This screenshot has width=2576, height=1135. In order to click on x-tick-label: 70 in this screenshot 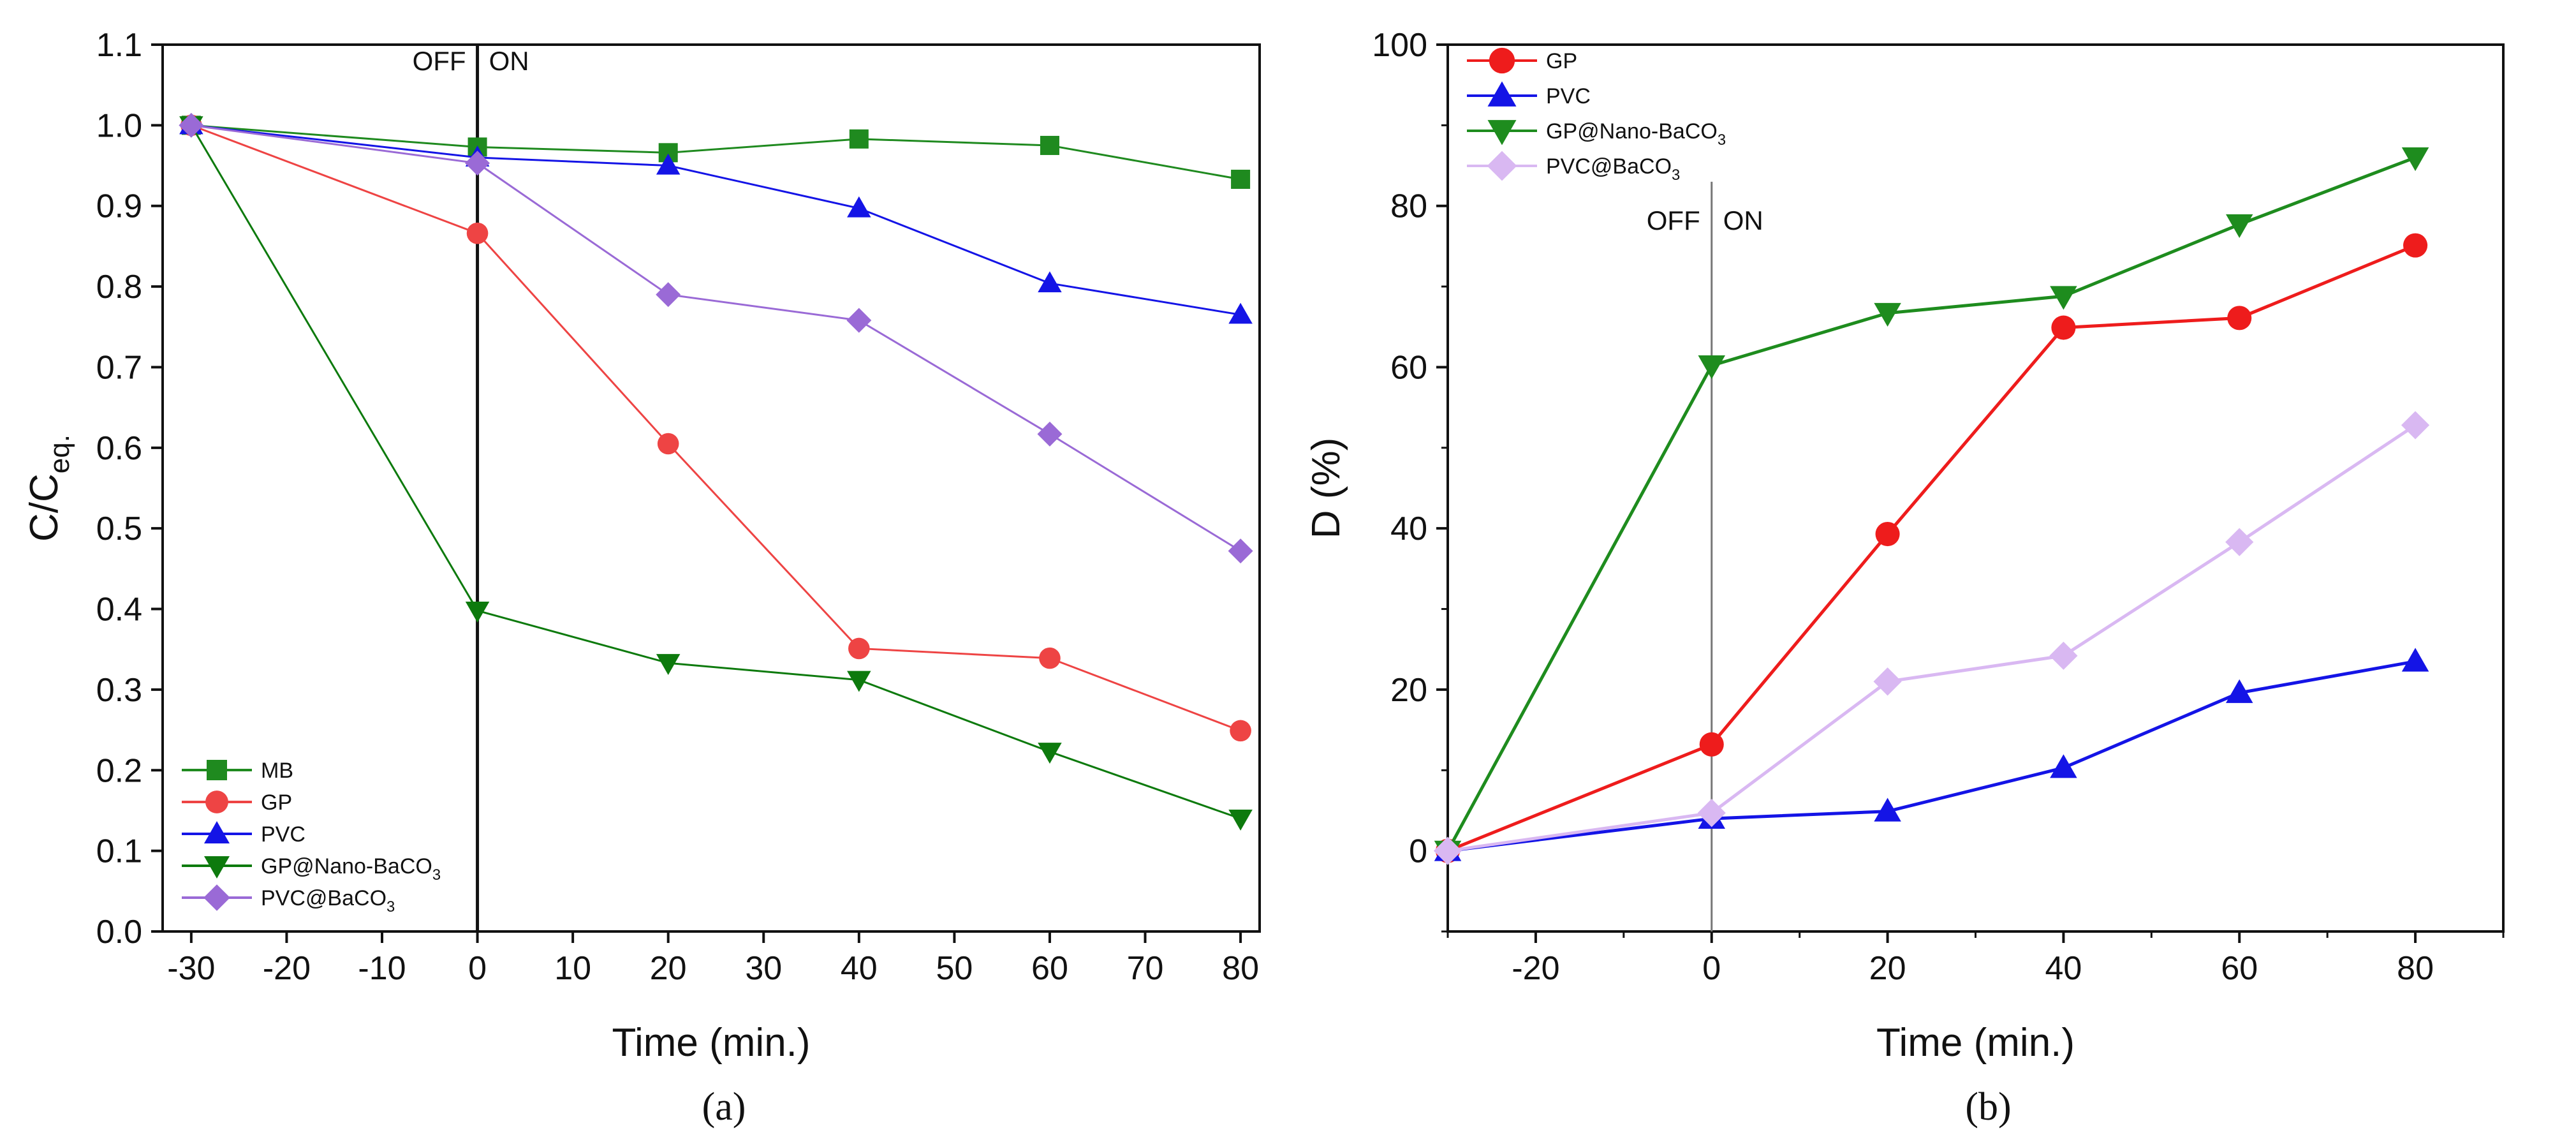, I will do `click(1145, 969)`.